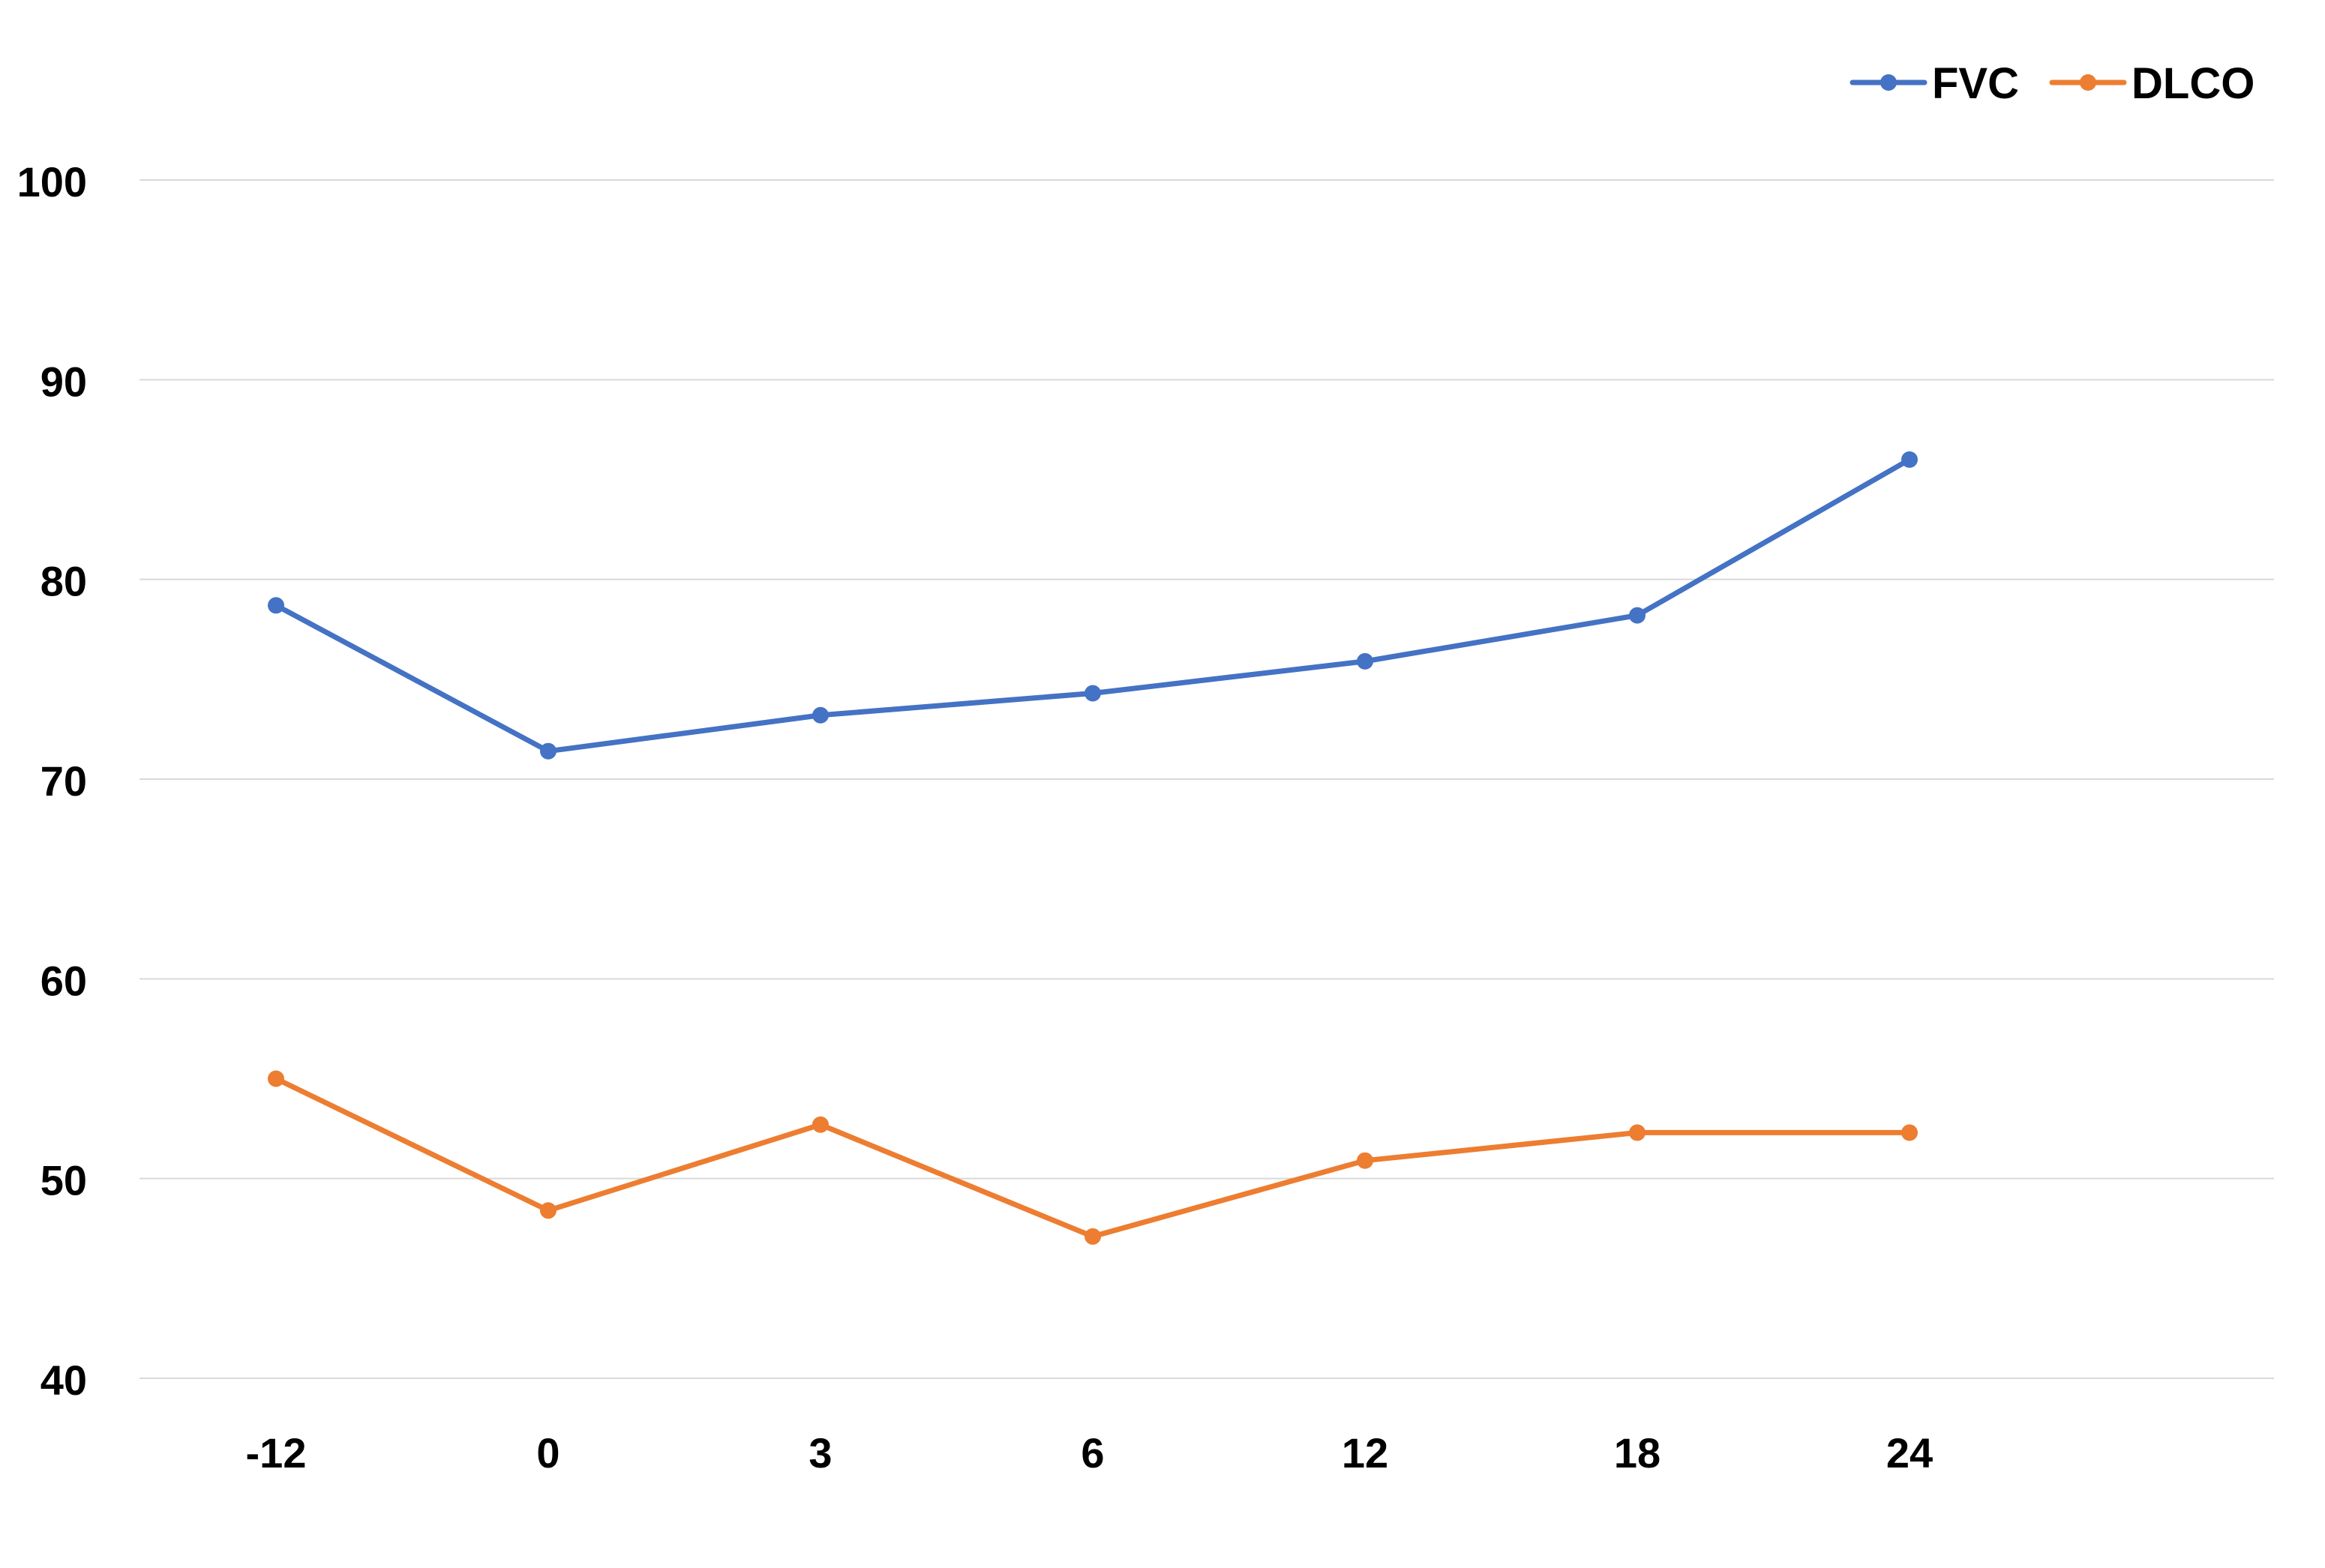 Image resolution: width=2325 pixels, height=1568 pixels. I want to click on x-axis-ticks: -12 0 3 6 12 18 24, so click(1090, 1453).